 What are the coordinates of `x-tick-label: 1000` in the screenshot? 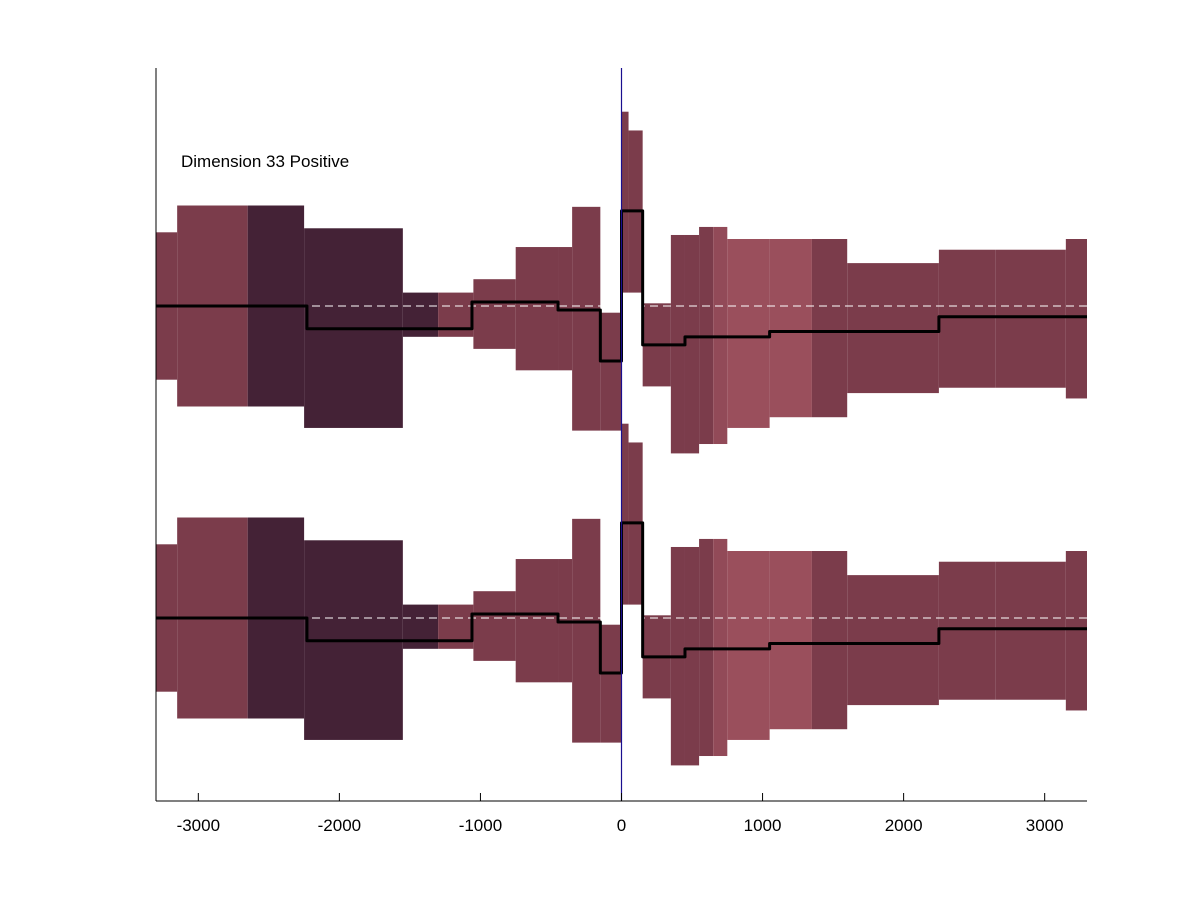 It's located at (763, 825).